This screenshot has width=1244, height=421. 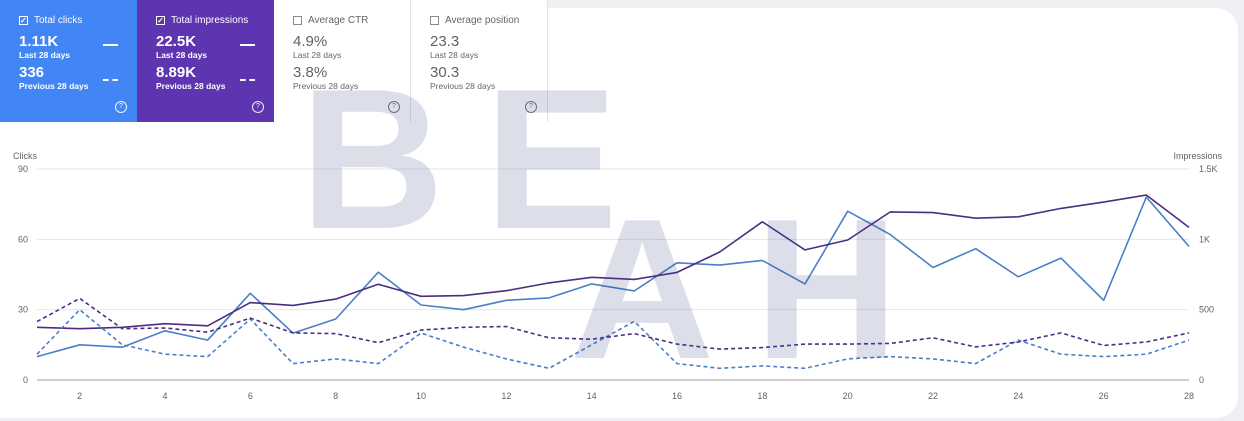 What do you see at coordinates (338, 20) in the screenshot?
I see `card-label: Average CTR` at bounding box center [338, 20].